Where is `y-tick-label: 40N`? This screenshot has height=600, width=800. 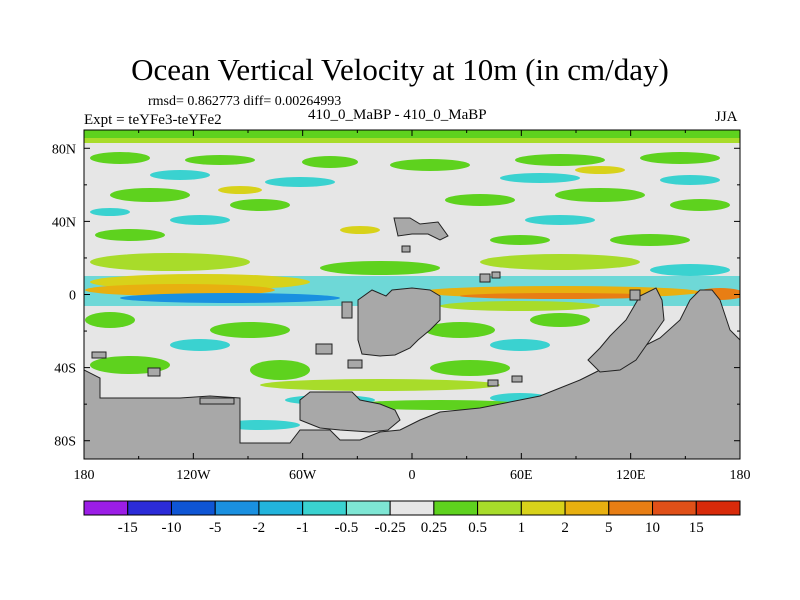 y-tick-label: 40N is located at coordinates (64, 222).